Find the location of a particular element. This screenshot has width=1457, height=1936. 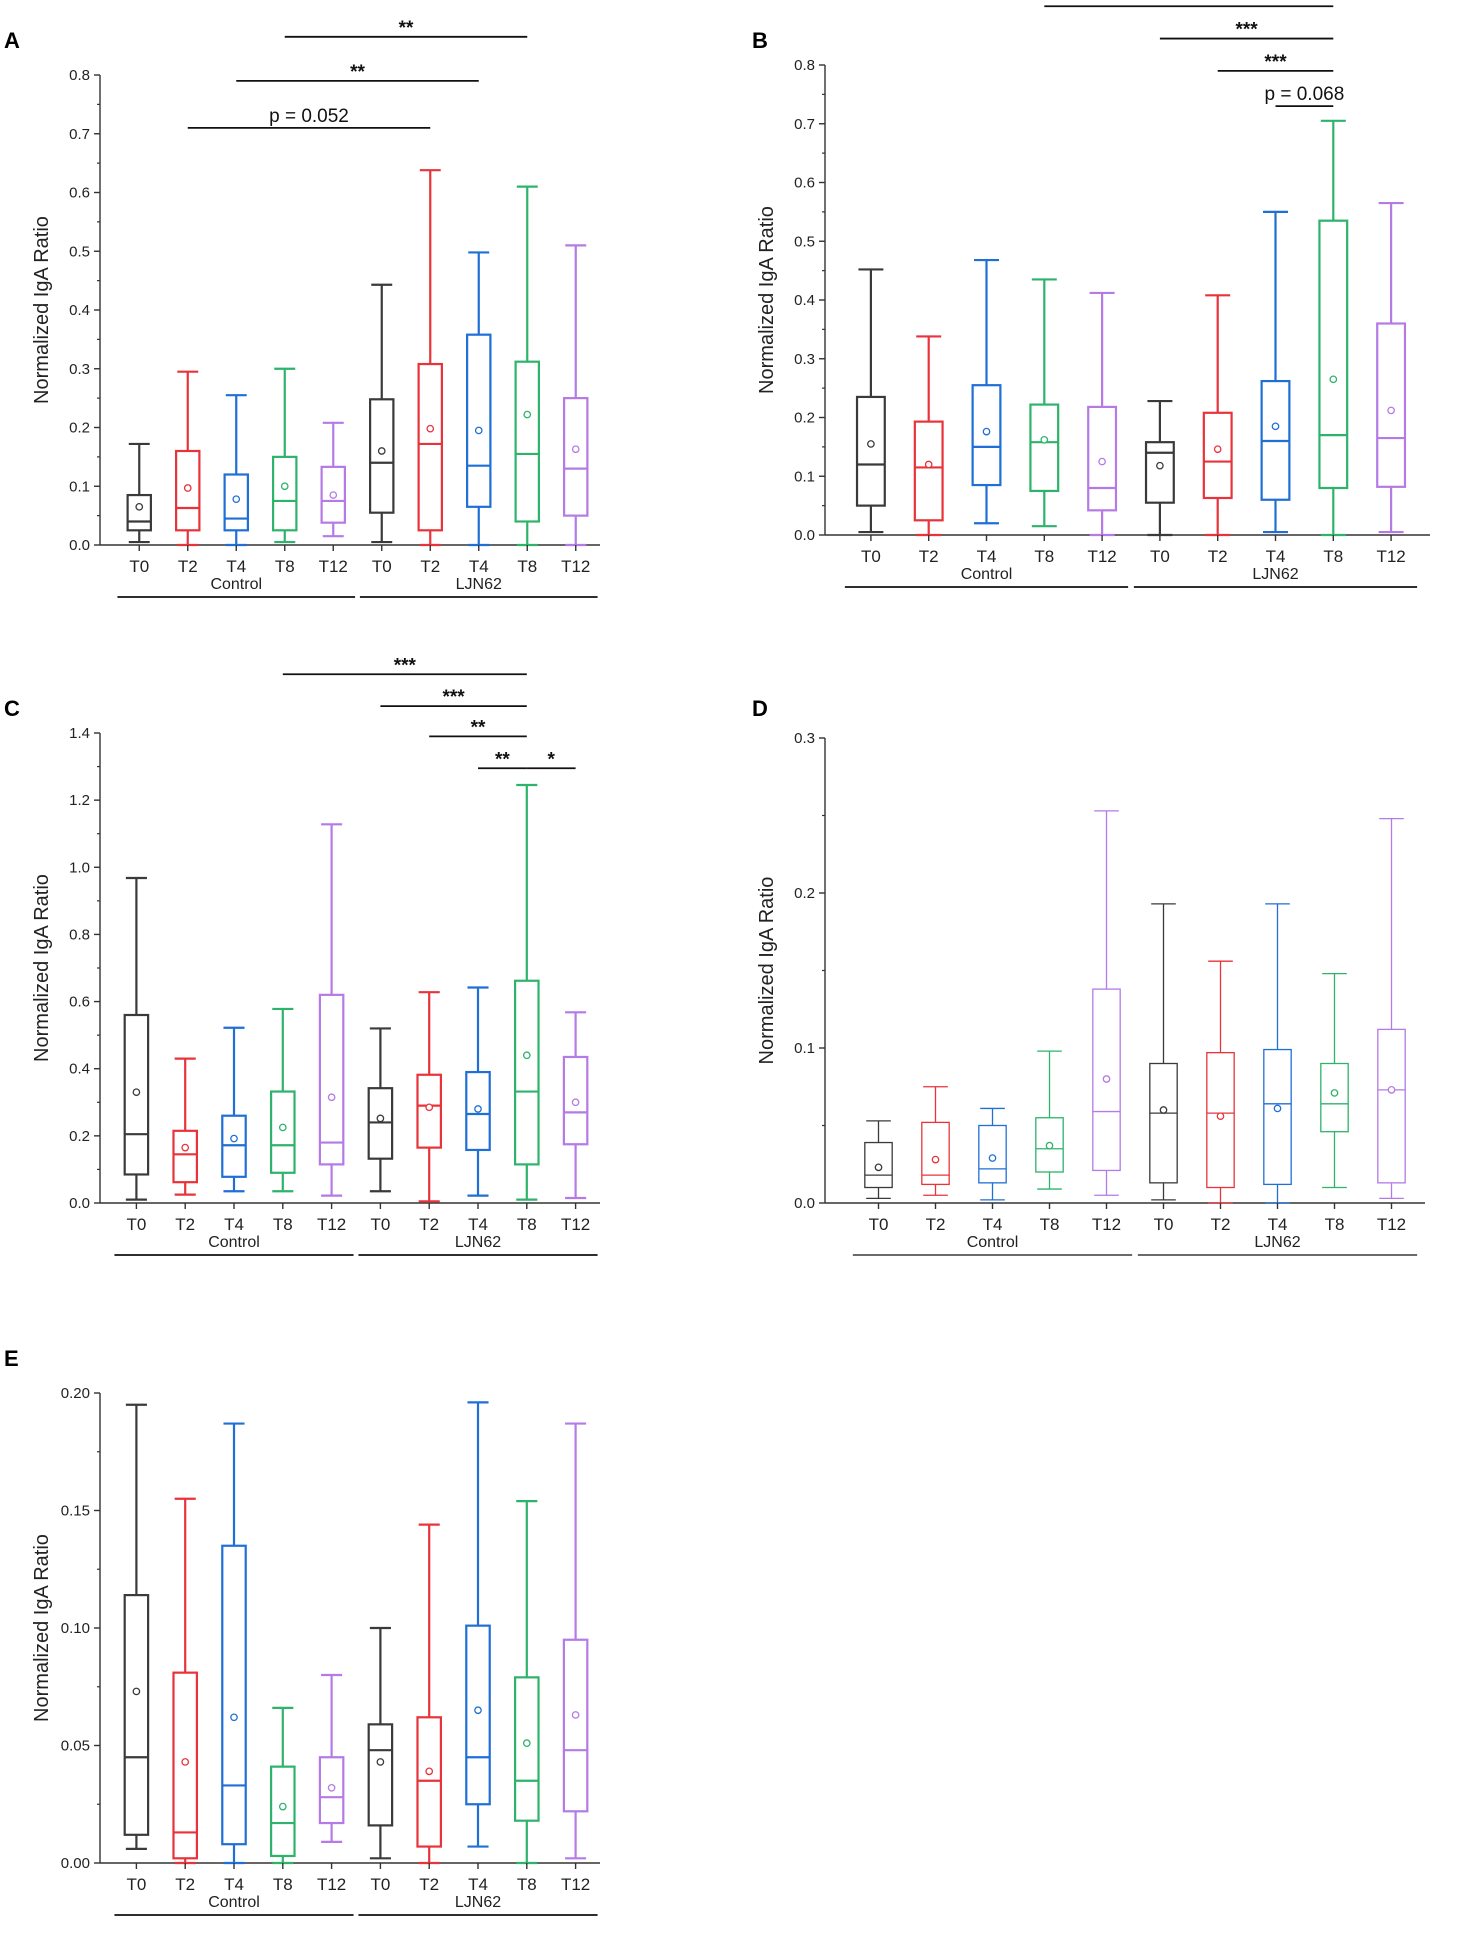

x-tick-label: T12 is located at coordinates (575, 1224).